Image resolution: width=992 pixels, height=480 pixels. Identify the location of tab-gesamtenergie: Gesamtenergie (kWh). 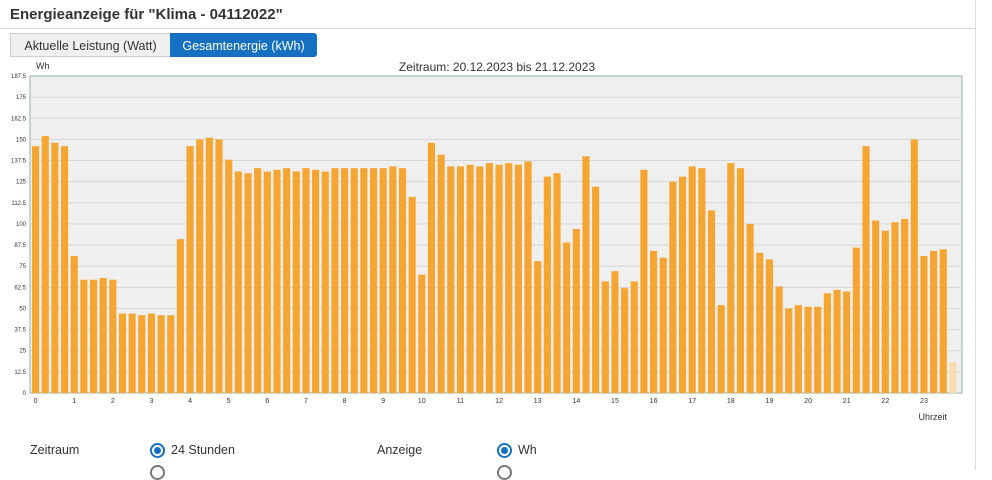
(243, 45).